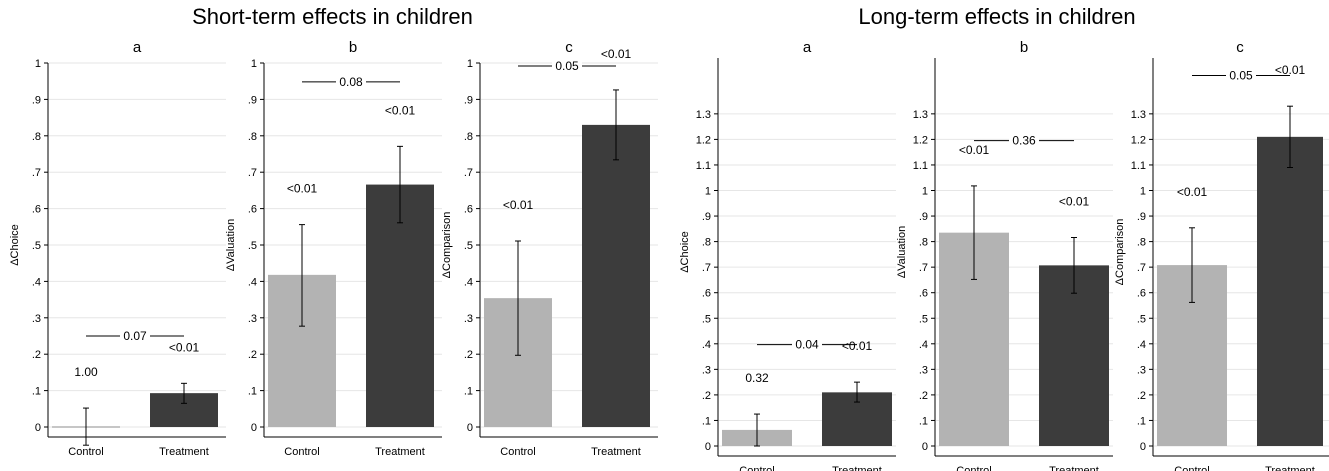  What do you see at coordinates (254, 64) in the screenshot?
I see `panel-short-b-ytick-label: 1` at bounding box center [254, 64].